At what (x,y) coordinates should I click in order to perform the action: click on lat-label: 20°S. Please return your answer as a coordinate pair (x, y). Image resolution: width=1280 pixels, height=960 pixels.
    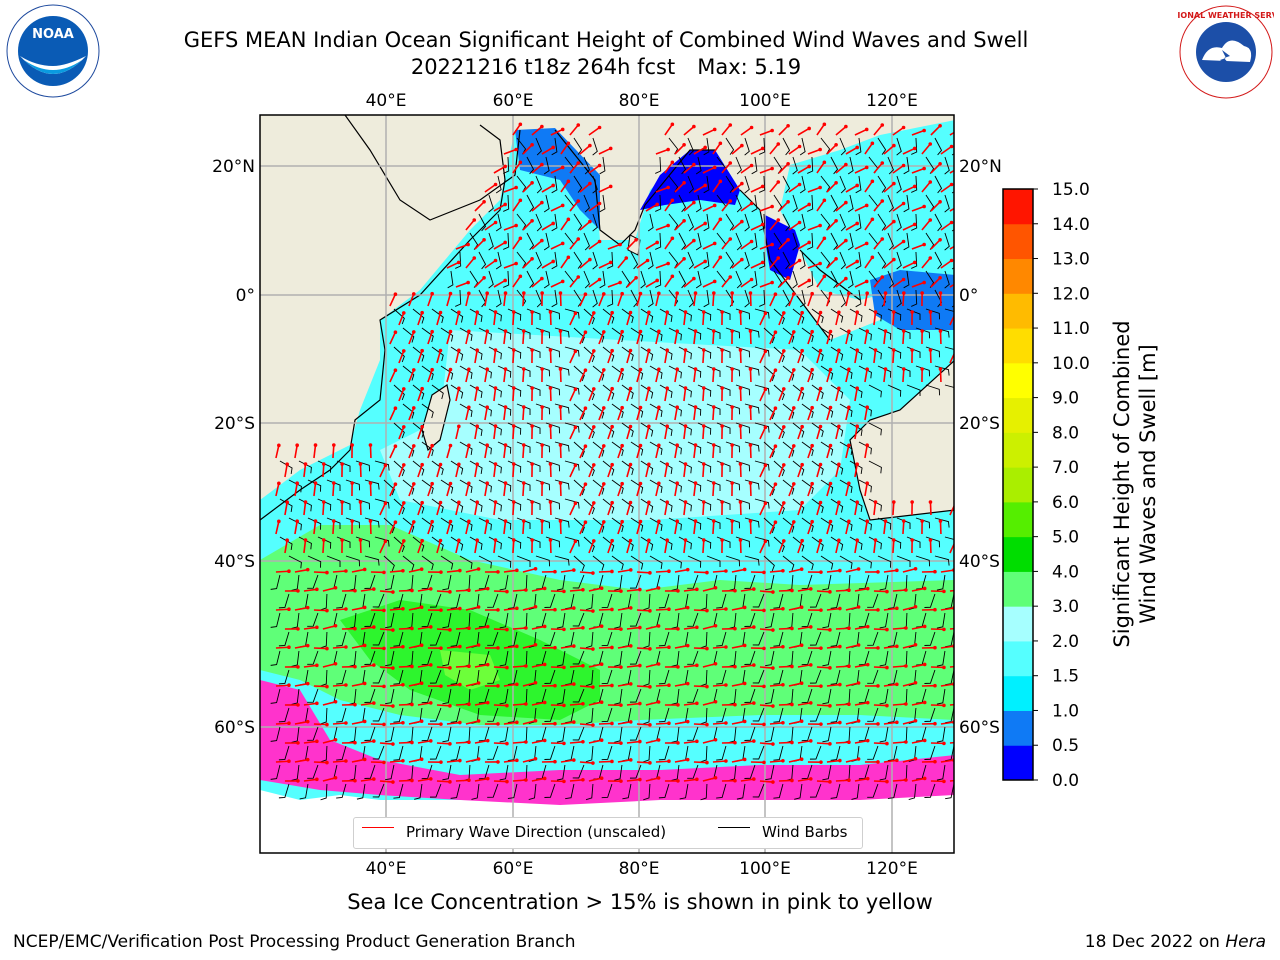
    Looking at the image, I should click on (234, 424).